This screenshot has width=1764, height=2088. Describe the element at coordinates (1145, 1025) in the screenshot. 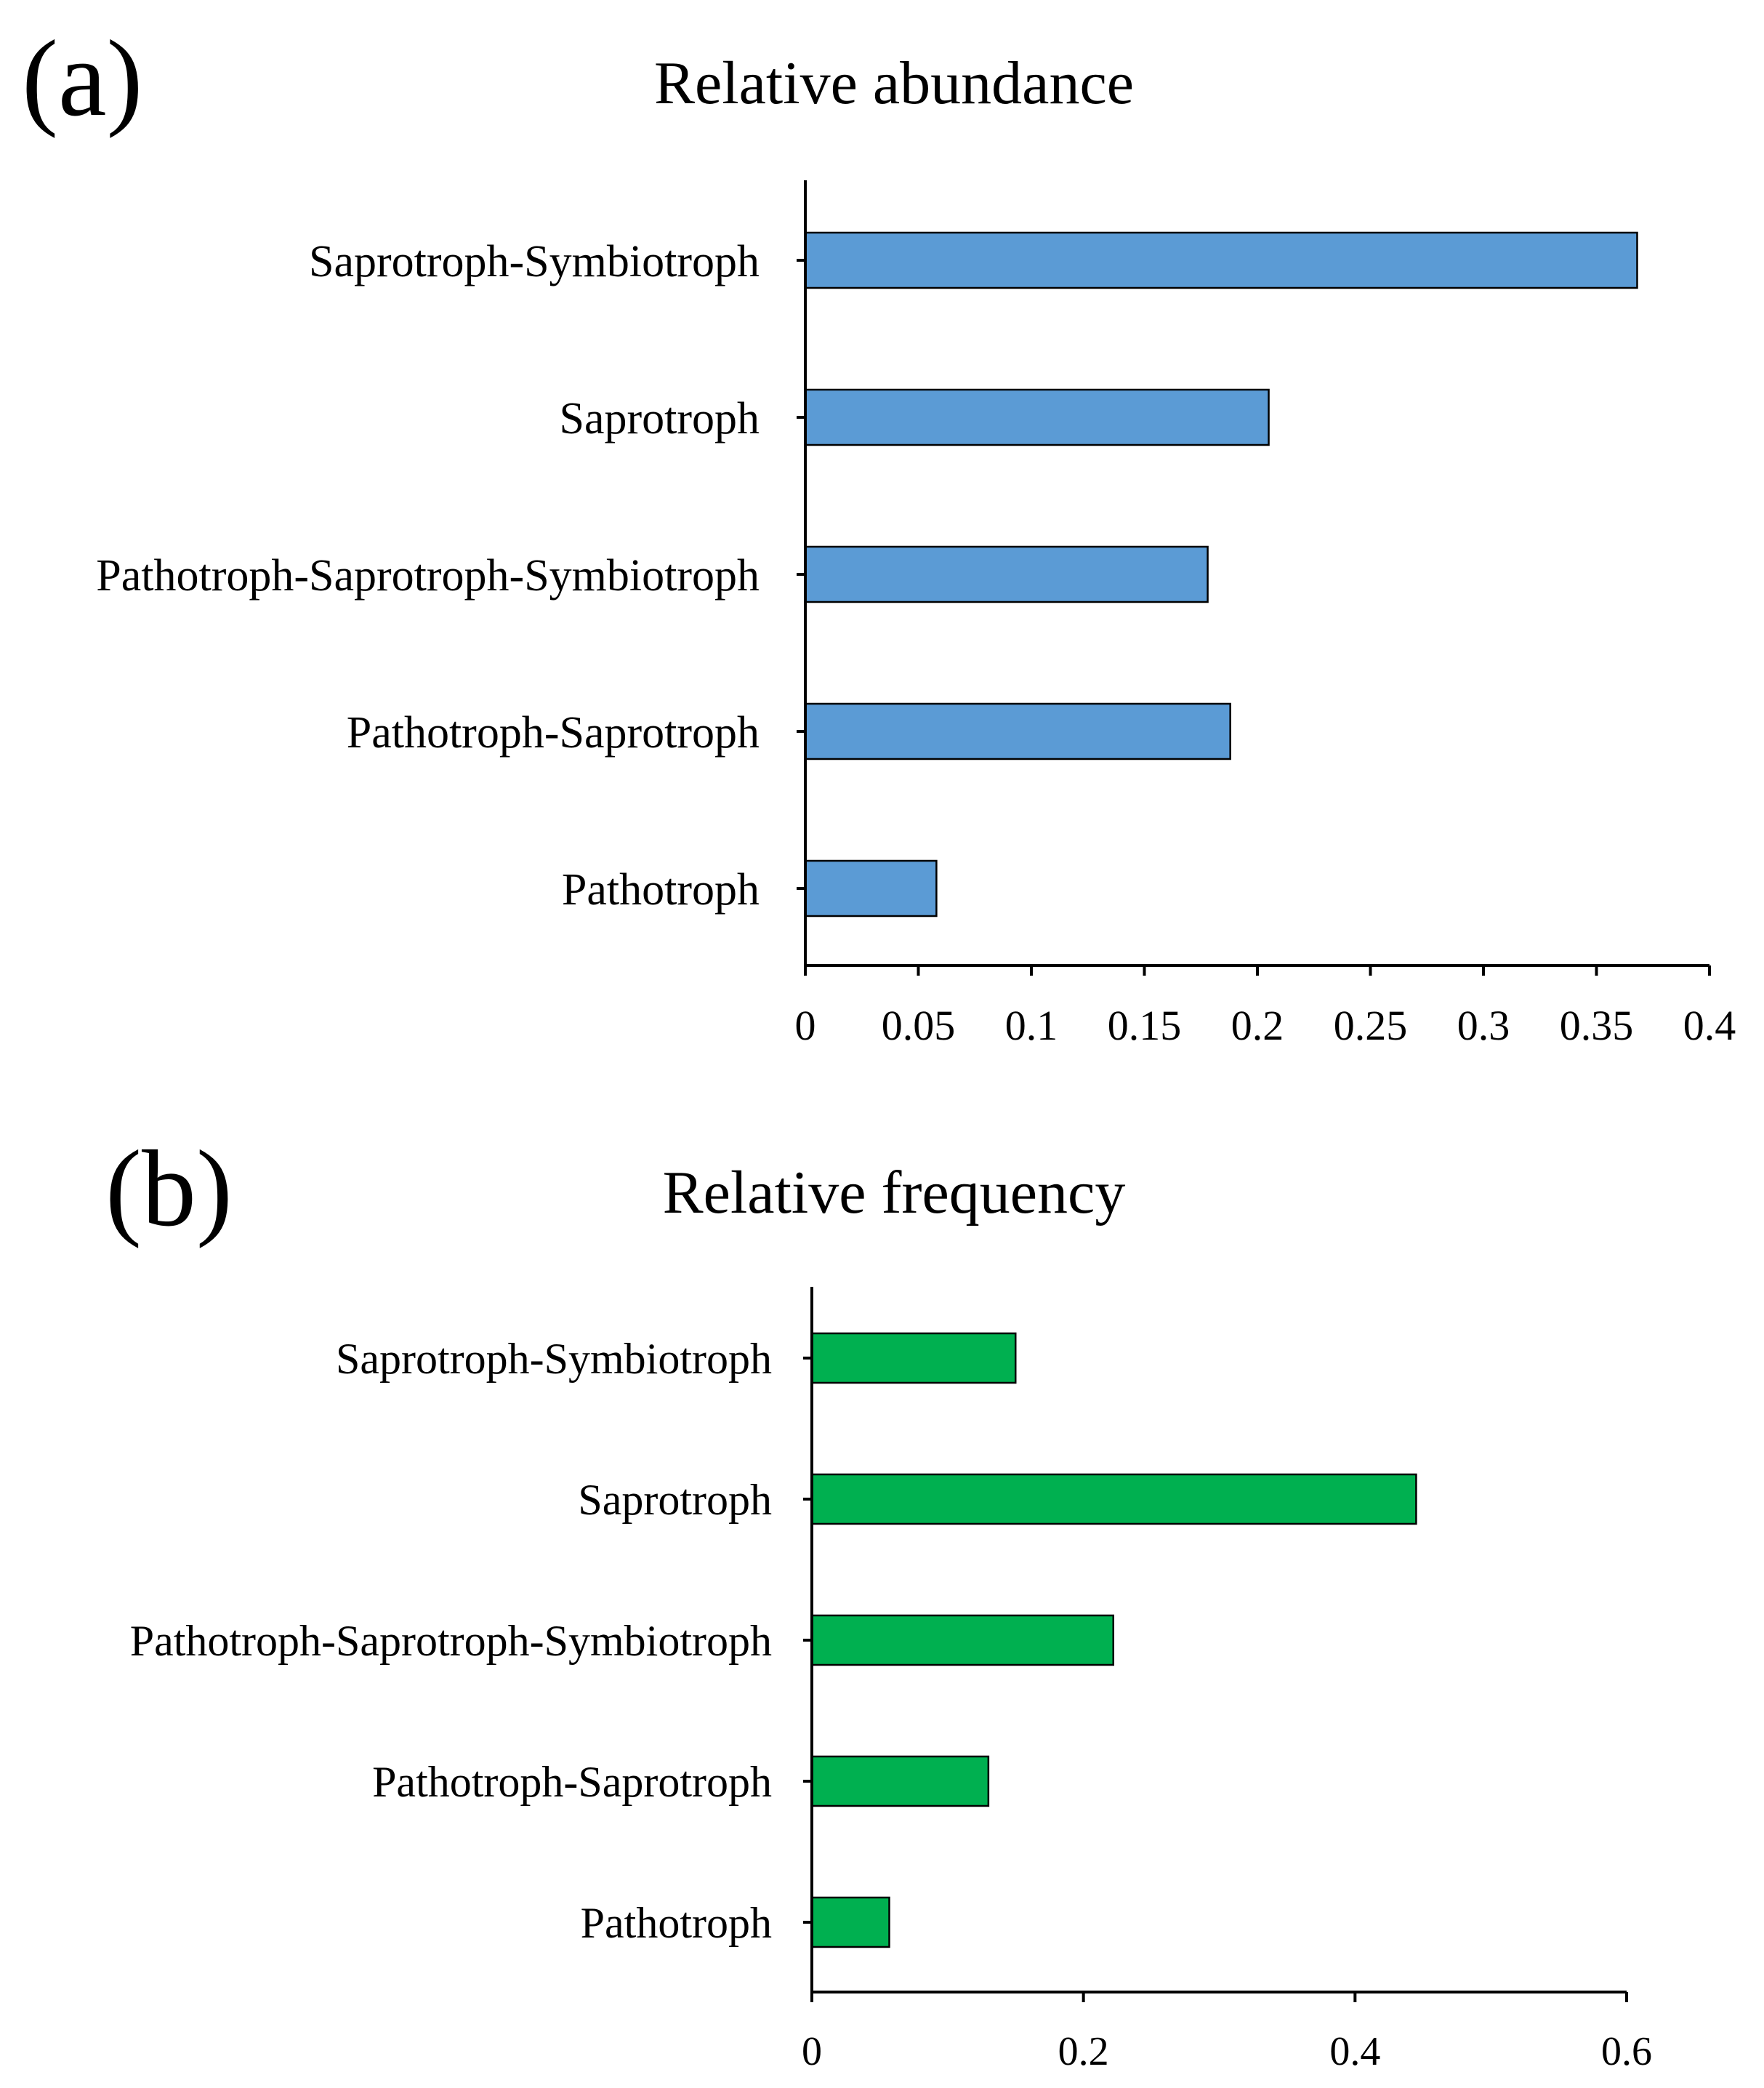

I see `panel-a-x-tick-label: 0.15` at that location.